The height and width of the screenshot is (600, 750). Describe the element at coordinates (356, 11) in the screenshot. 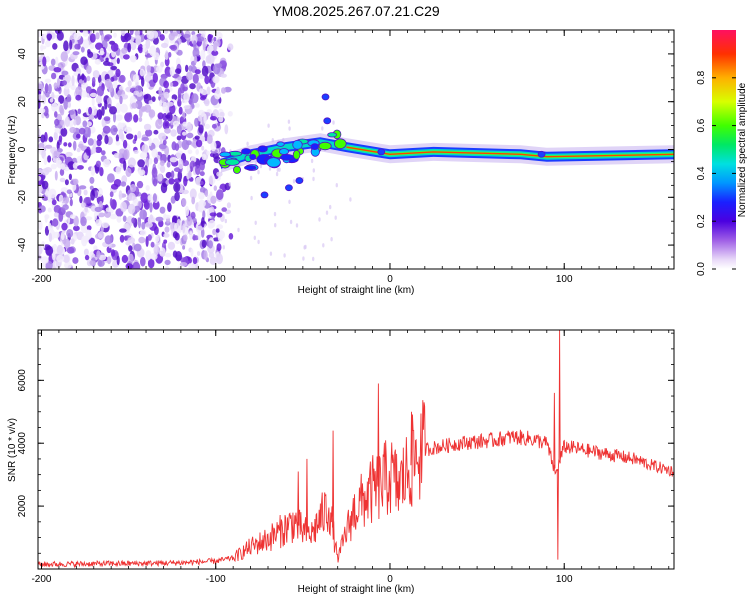

I see `figure-title: YM08.2025.267.07.21.C29` at that location.